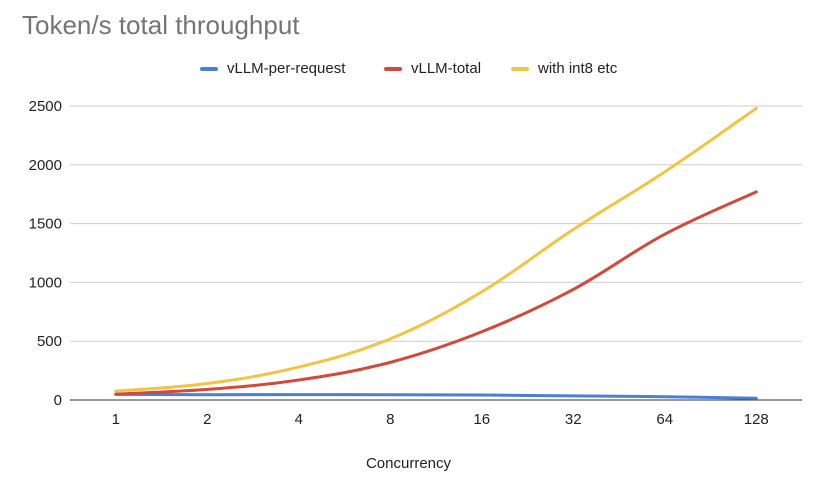  Describe the element at coordinates (436, 396) in the screenshot. I see `series-line-vllm-per-request` at that location.